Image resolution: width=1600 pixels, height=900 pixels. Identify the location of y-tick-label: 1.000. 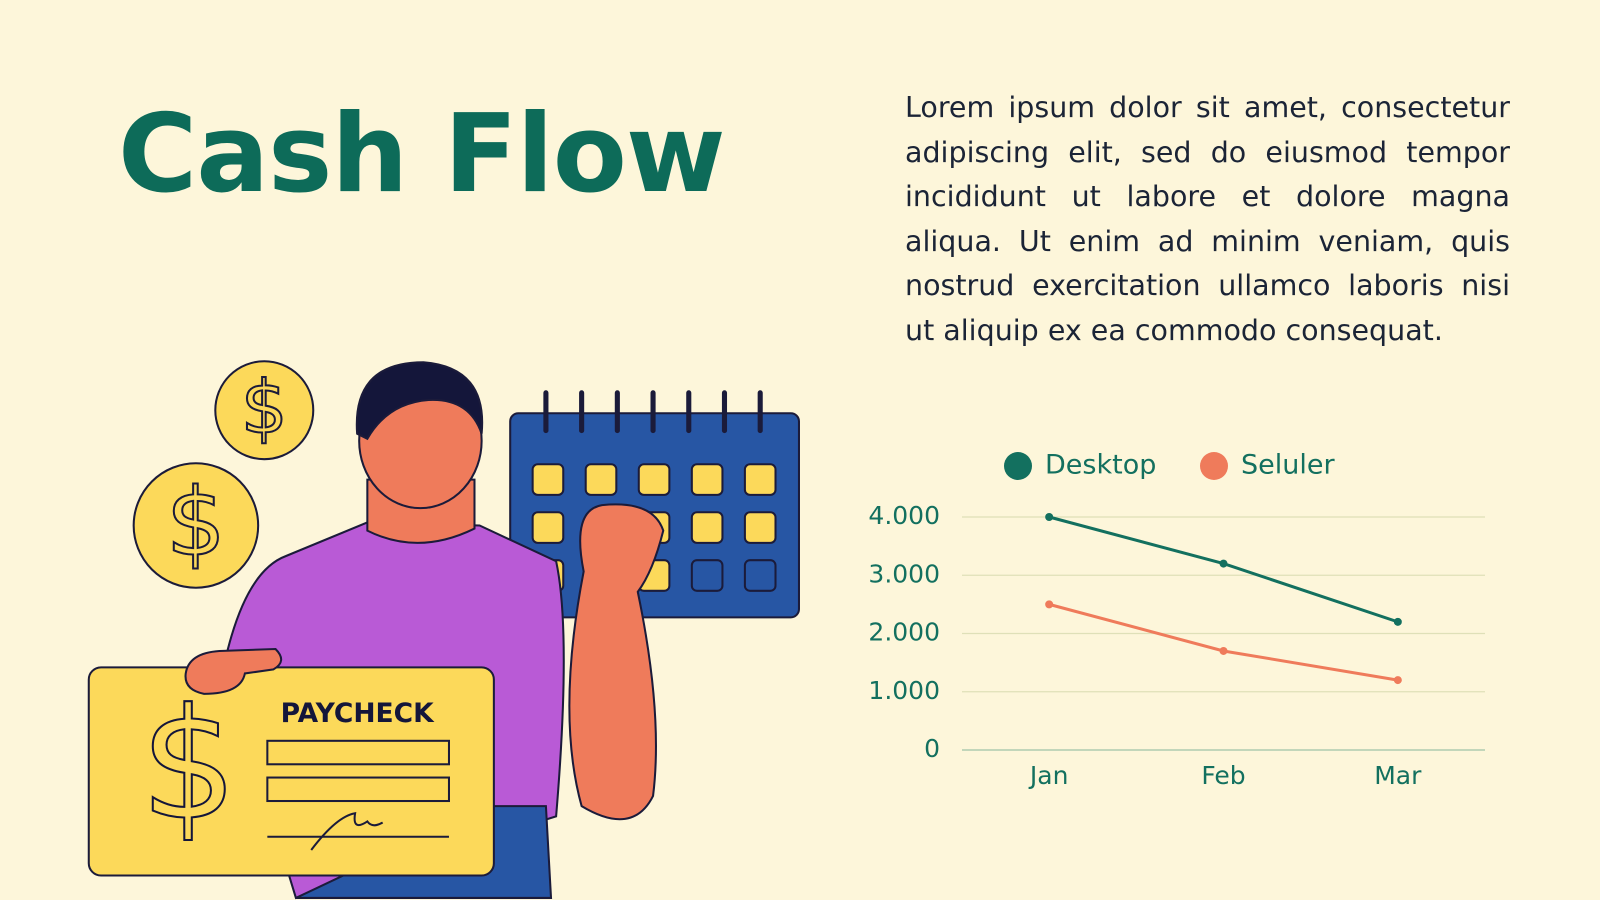
(904, 690).